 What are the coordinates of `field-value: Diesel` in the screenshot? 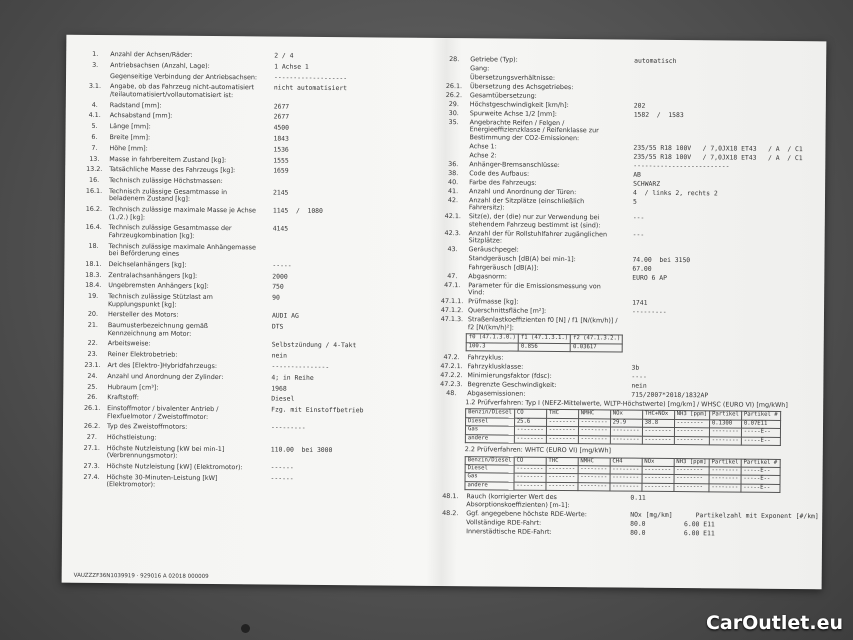 It's located at (283, 399).